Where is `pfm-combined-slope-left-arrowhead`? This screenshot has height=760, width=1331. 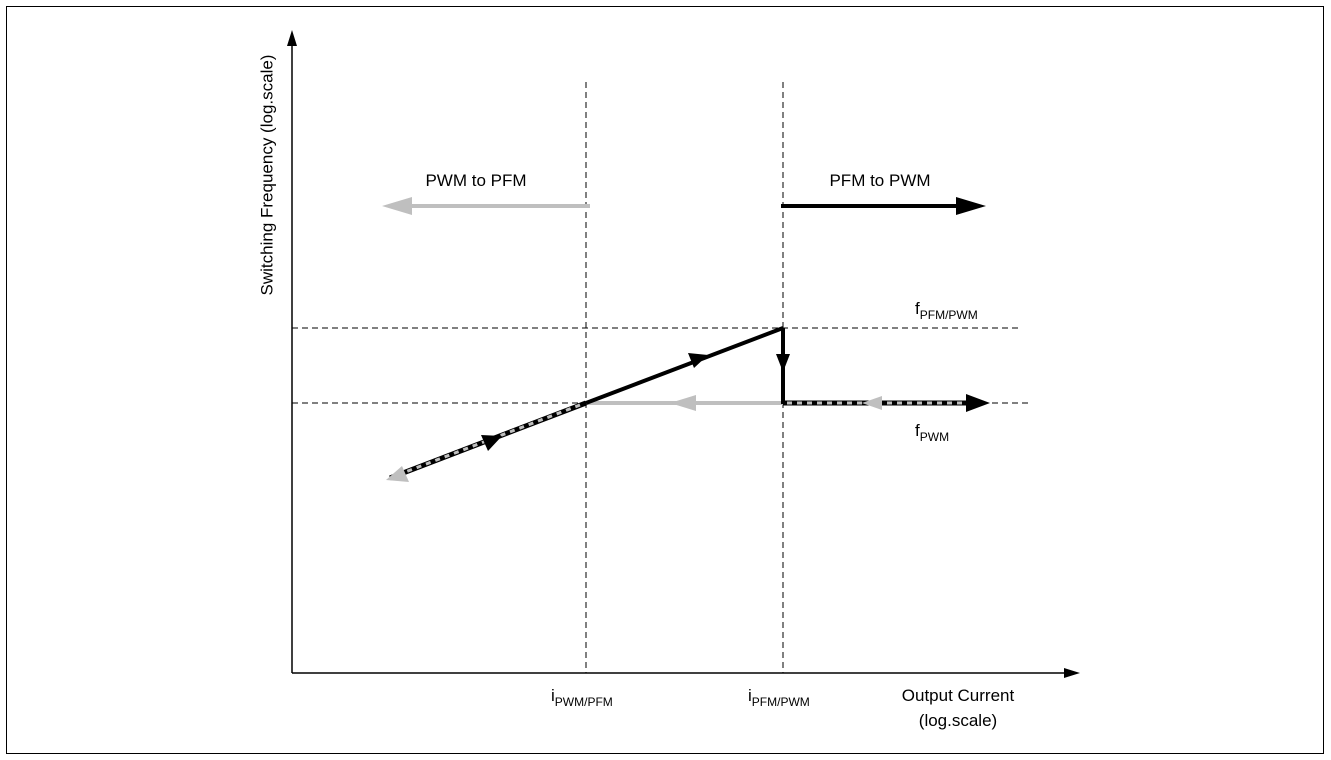 pfm-combined-slope-left-arrowhead is located at coordinates (397, 474).